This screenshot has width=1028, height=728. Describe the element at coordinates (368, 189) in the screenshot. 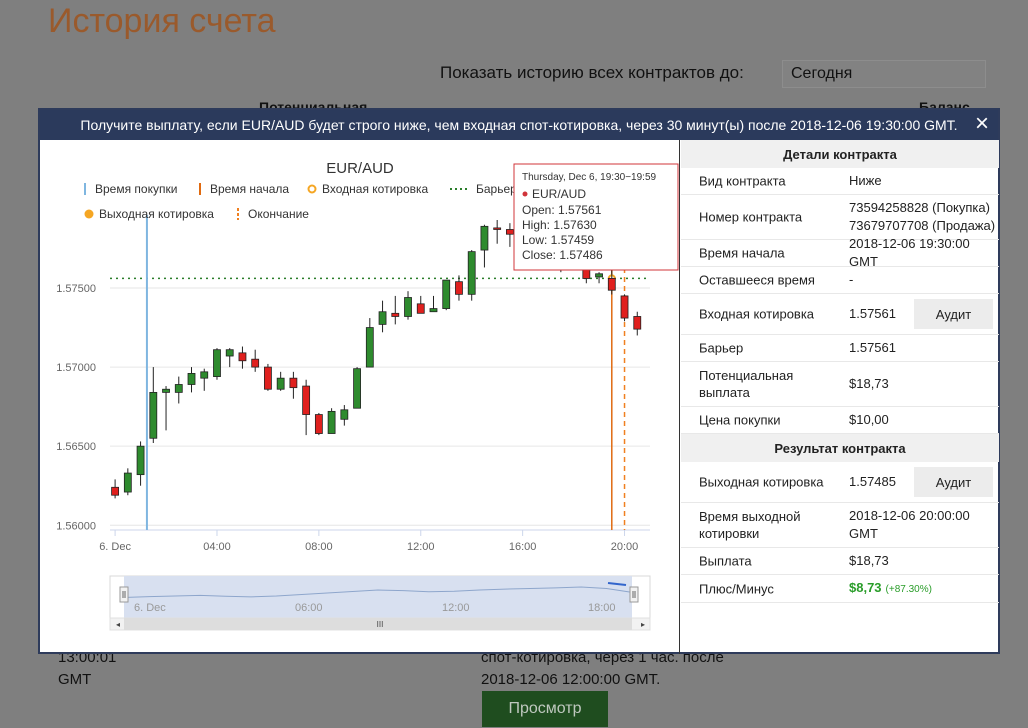

I see `legend-entry-spot: Входная котировка` at that location.